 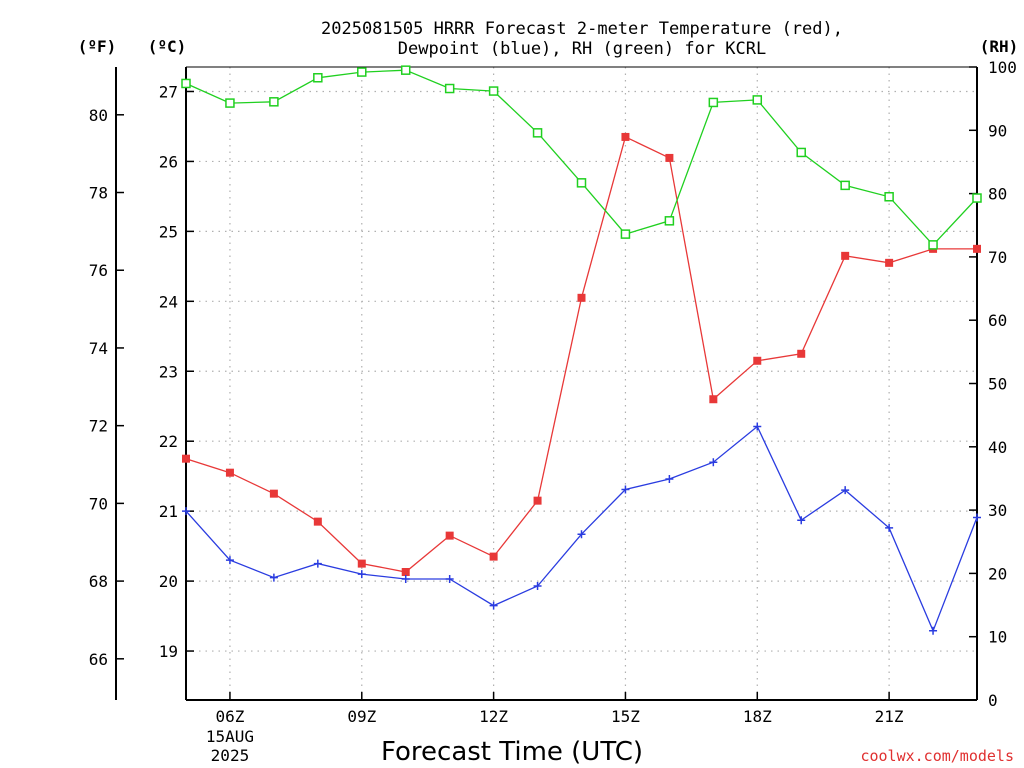 What do you see at coordinates (168, 651) in the screenshot?
I see `celsius-tick-label: 19` at bounding box center [168, 651].